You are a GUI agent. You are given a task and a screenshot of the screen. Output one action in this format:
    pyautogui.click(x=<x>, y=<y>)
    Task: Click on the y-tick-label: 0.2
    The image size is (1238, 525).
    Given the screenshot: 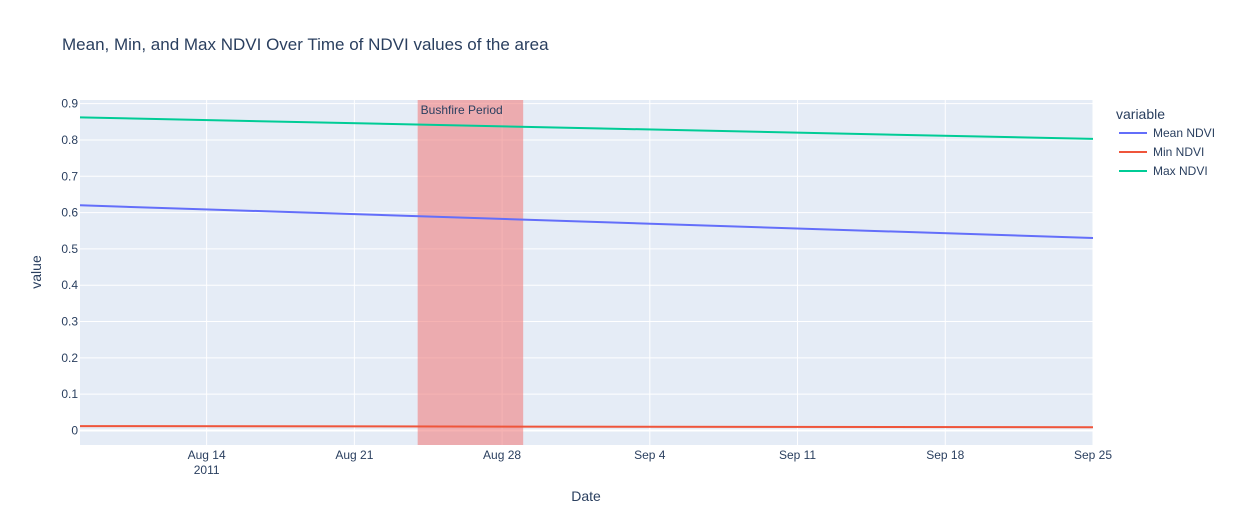 What is the action you would take?
    pyautogui.click(x=69, y=358)
    